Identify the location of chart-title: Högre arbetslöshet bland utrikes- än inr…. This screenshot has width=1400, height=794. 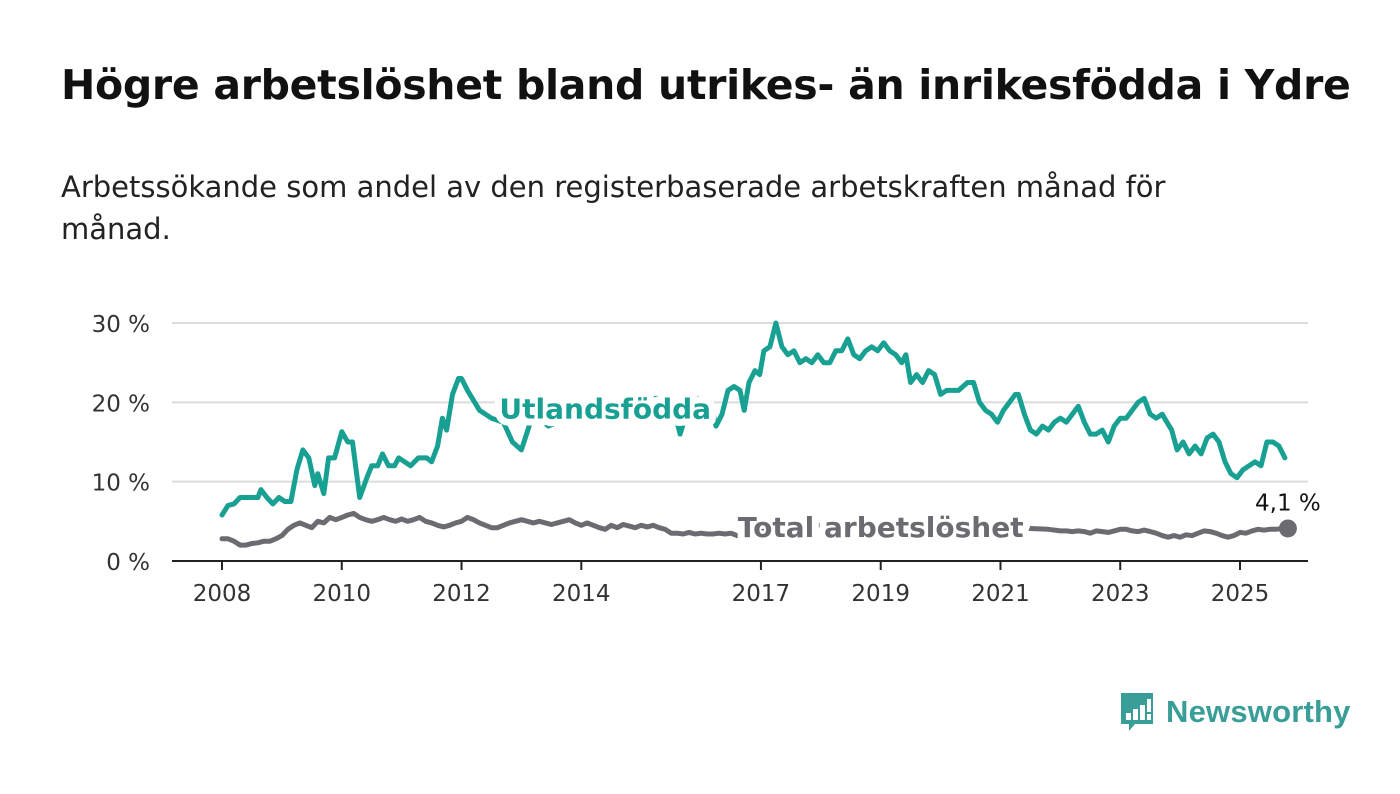
(706, 85).